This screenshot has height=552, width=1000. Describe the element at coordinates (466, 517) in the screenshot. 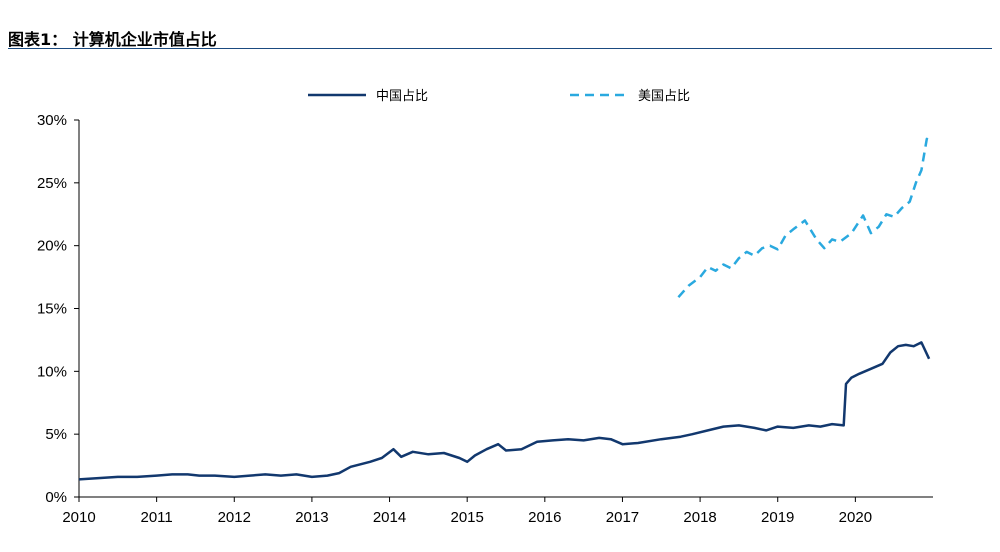

I see `x-tick-label: 2015` at that location.